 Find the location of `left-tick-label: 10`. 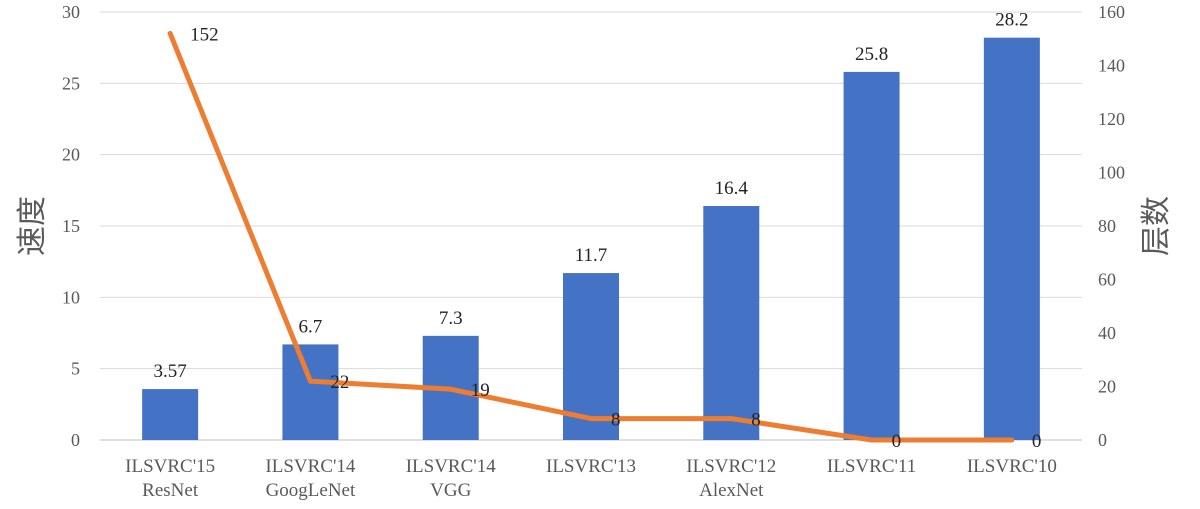

left-tick-label: 10 is located at coordinates (71, 297).